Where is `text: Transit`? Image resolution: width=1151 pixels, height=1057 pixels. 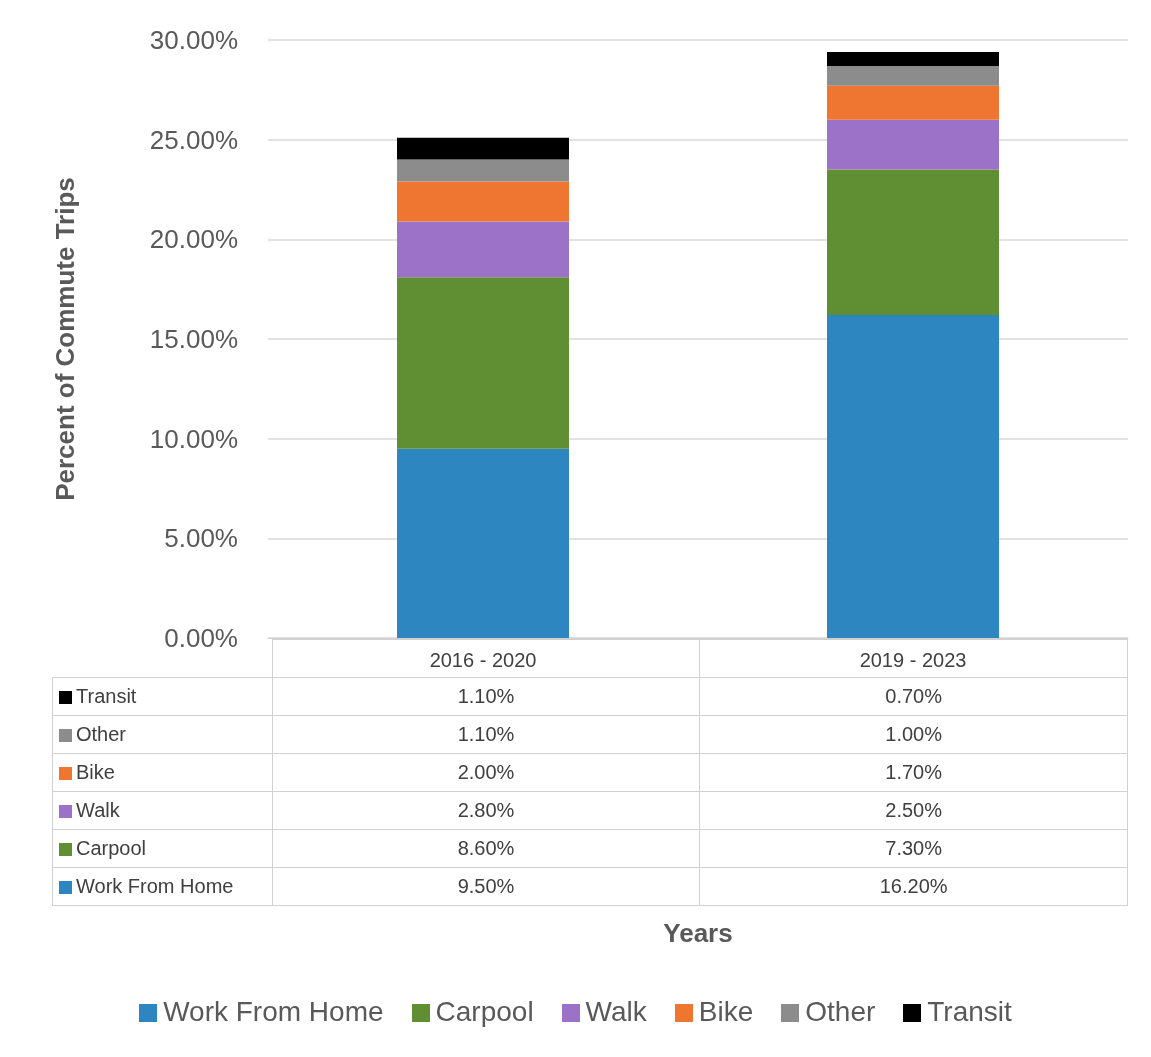
text: Transit is located at coordinates (969, 1011).